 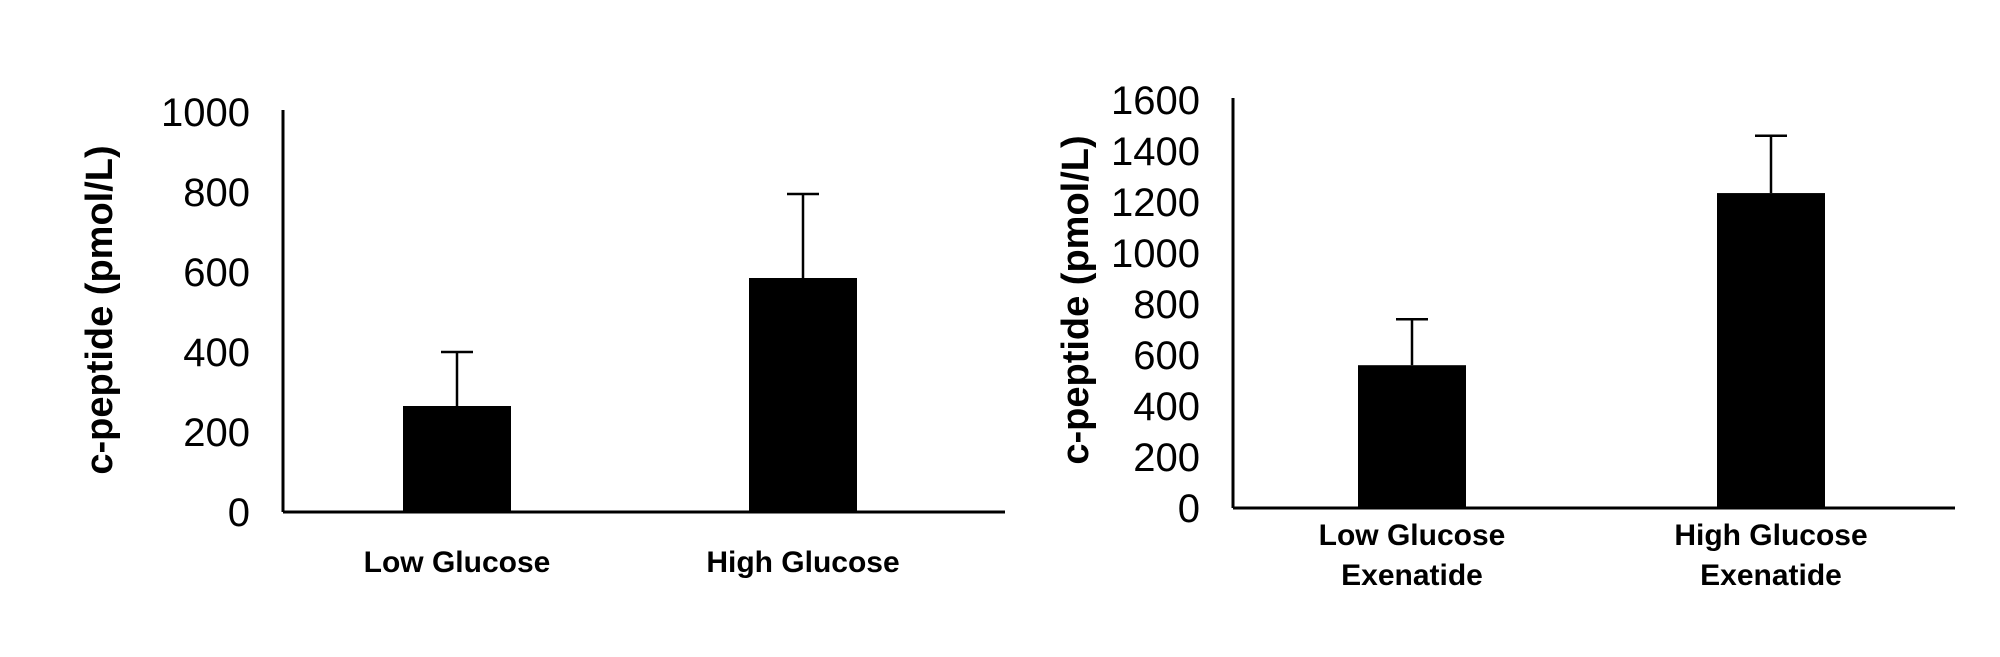 I want to click on y-tick-label: 1200, so click(x=1155, y=203).